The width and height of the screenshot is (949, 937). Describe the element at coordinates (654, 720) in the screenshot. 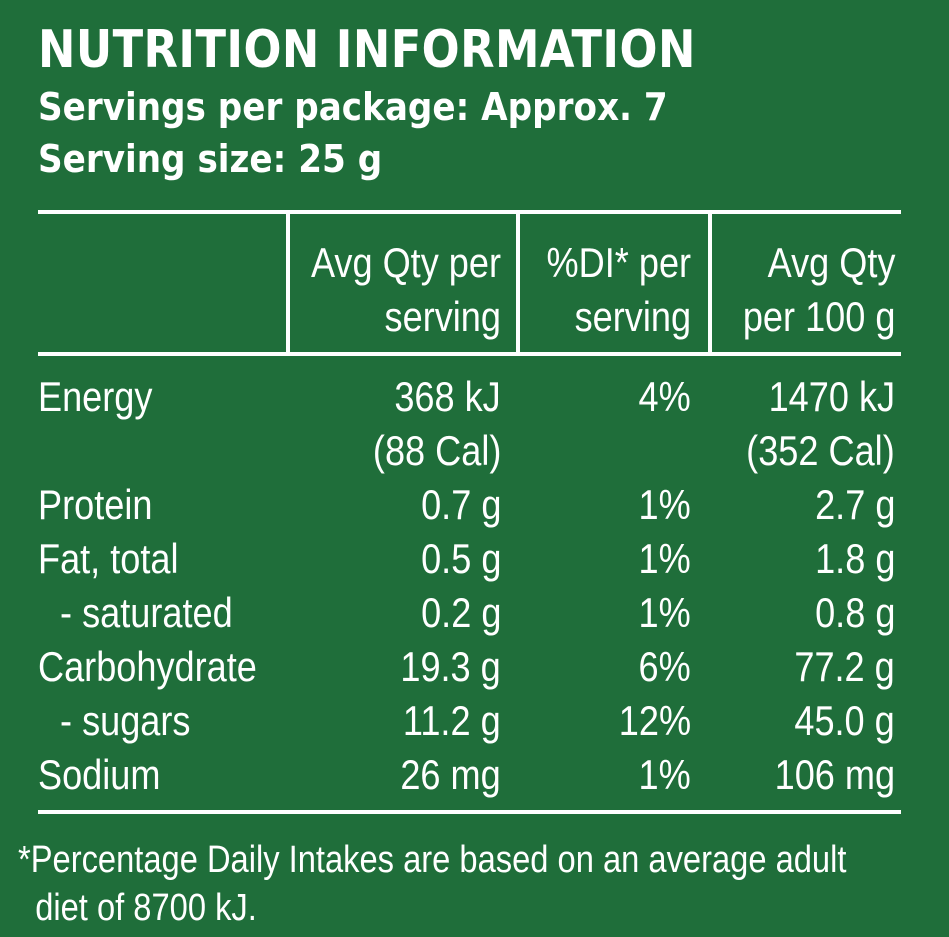

I see `sugars-di: 12%` at that location.